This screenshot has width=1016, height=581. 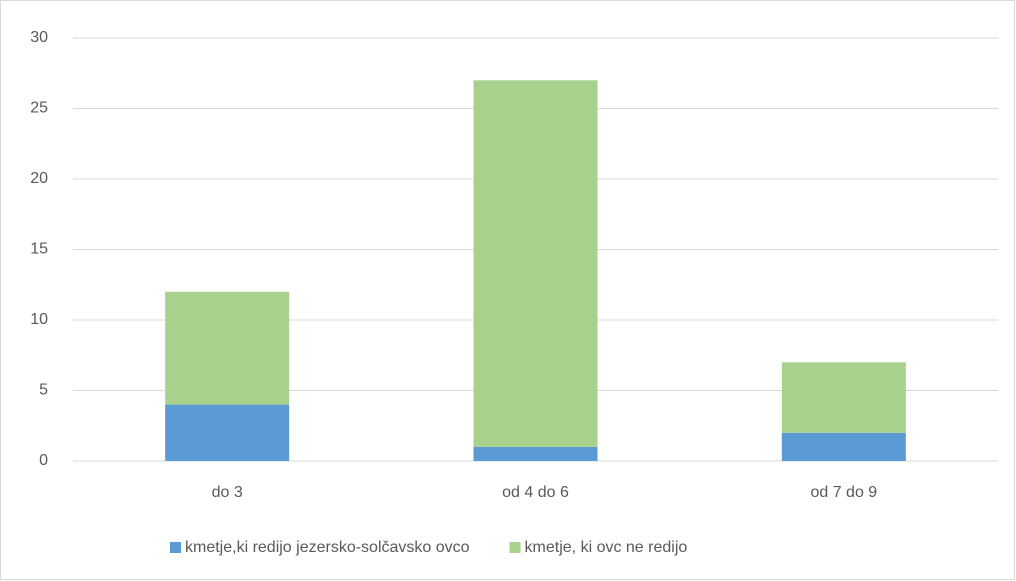 What do you see at coordinates (43, 390) in the screenshot?
I see `y-tick-label: 5` at bounding box center [43, 390].